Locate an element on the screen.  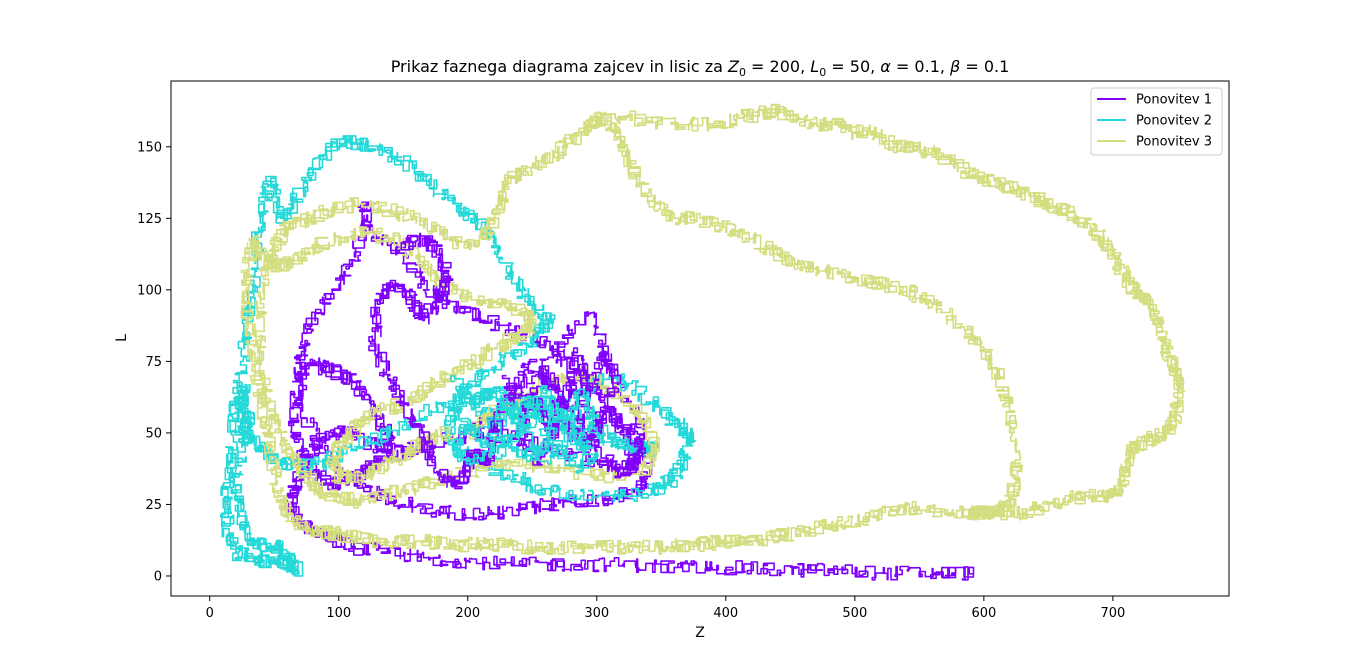
y-tick-label: 100 is located at coordinates (149, 290).